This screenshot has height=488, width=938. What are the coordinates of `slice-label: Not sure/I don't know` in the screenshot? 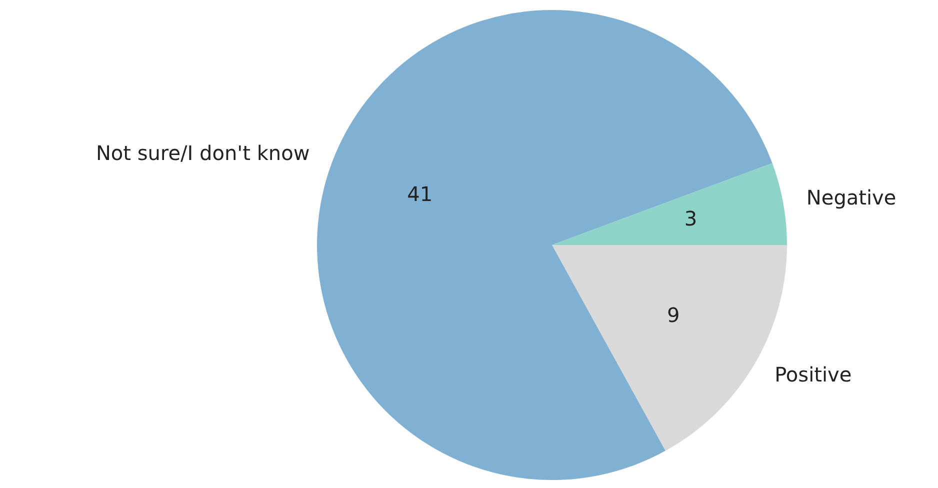 It's located at (203, 153).